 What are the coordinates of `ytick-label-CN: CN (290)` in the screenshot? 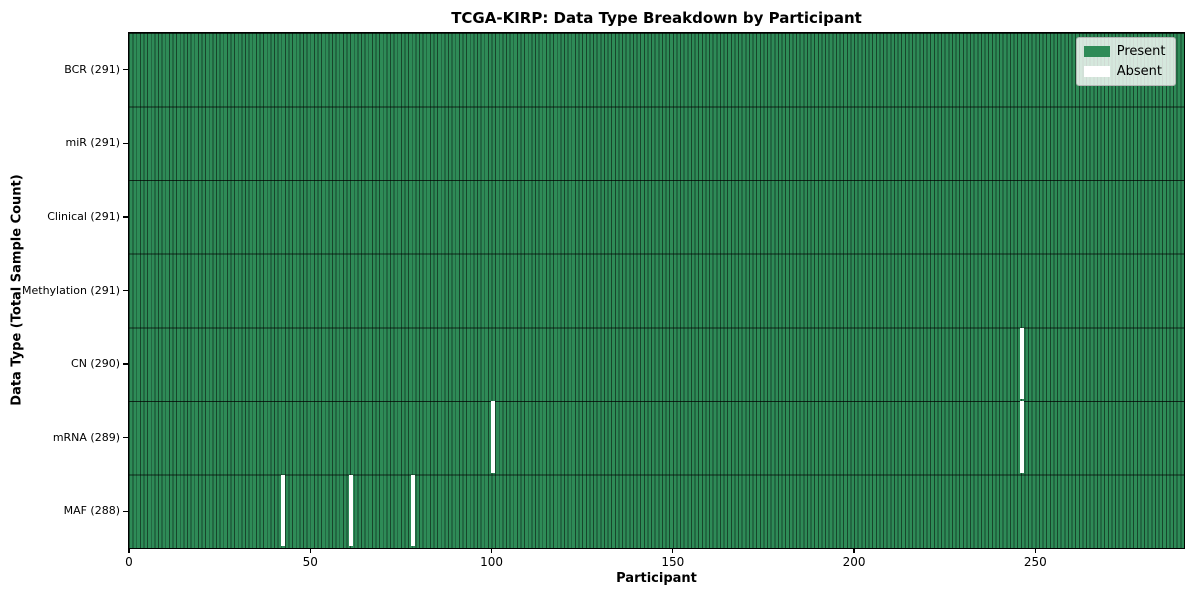 It's located at (95, 364).